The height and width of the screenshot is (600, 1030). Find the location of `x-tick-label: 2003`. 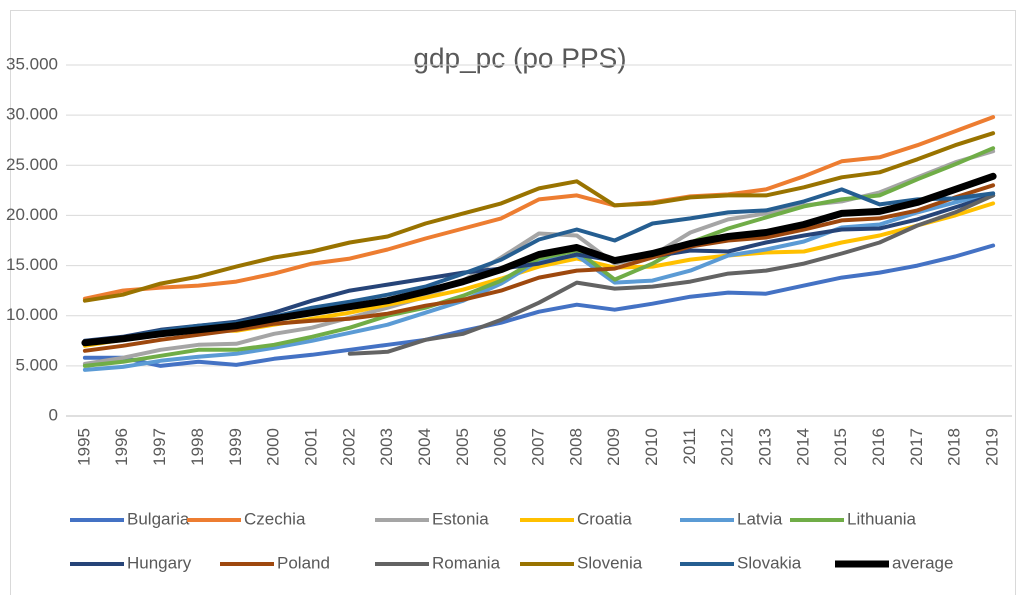

x-tick-label: 2003 is located at coordinates (386, 447).